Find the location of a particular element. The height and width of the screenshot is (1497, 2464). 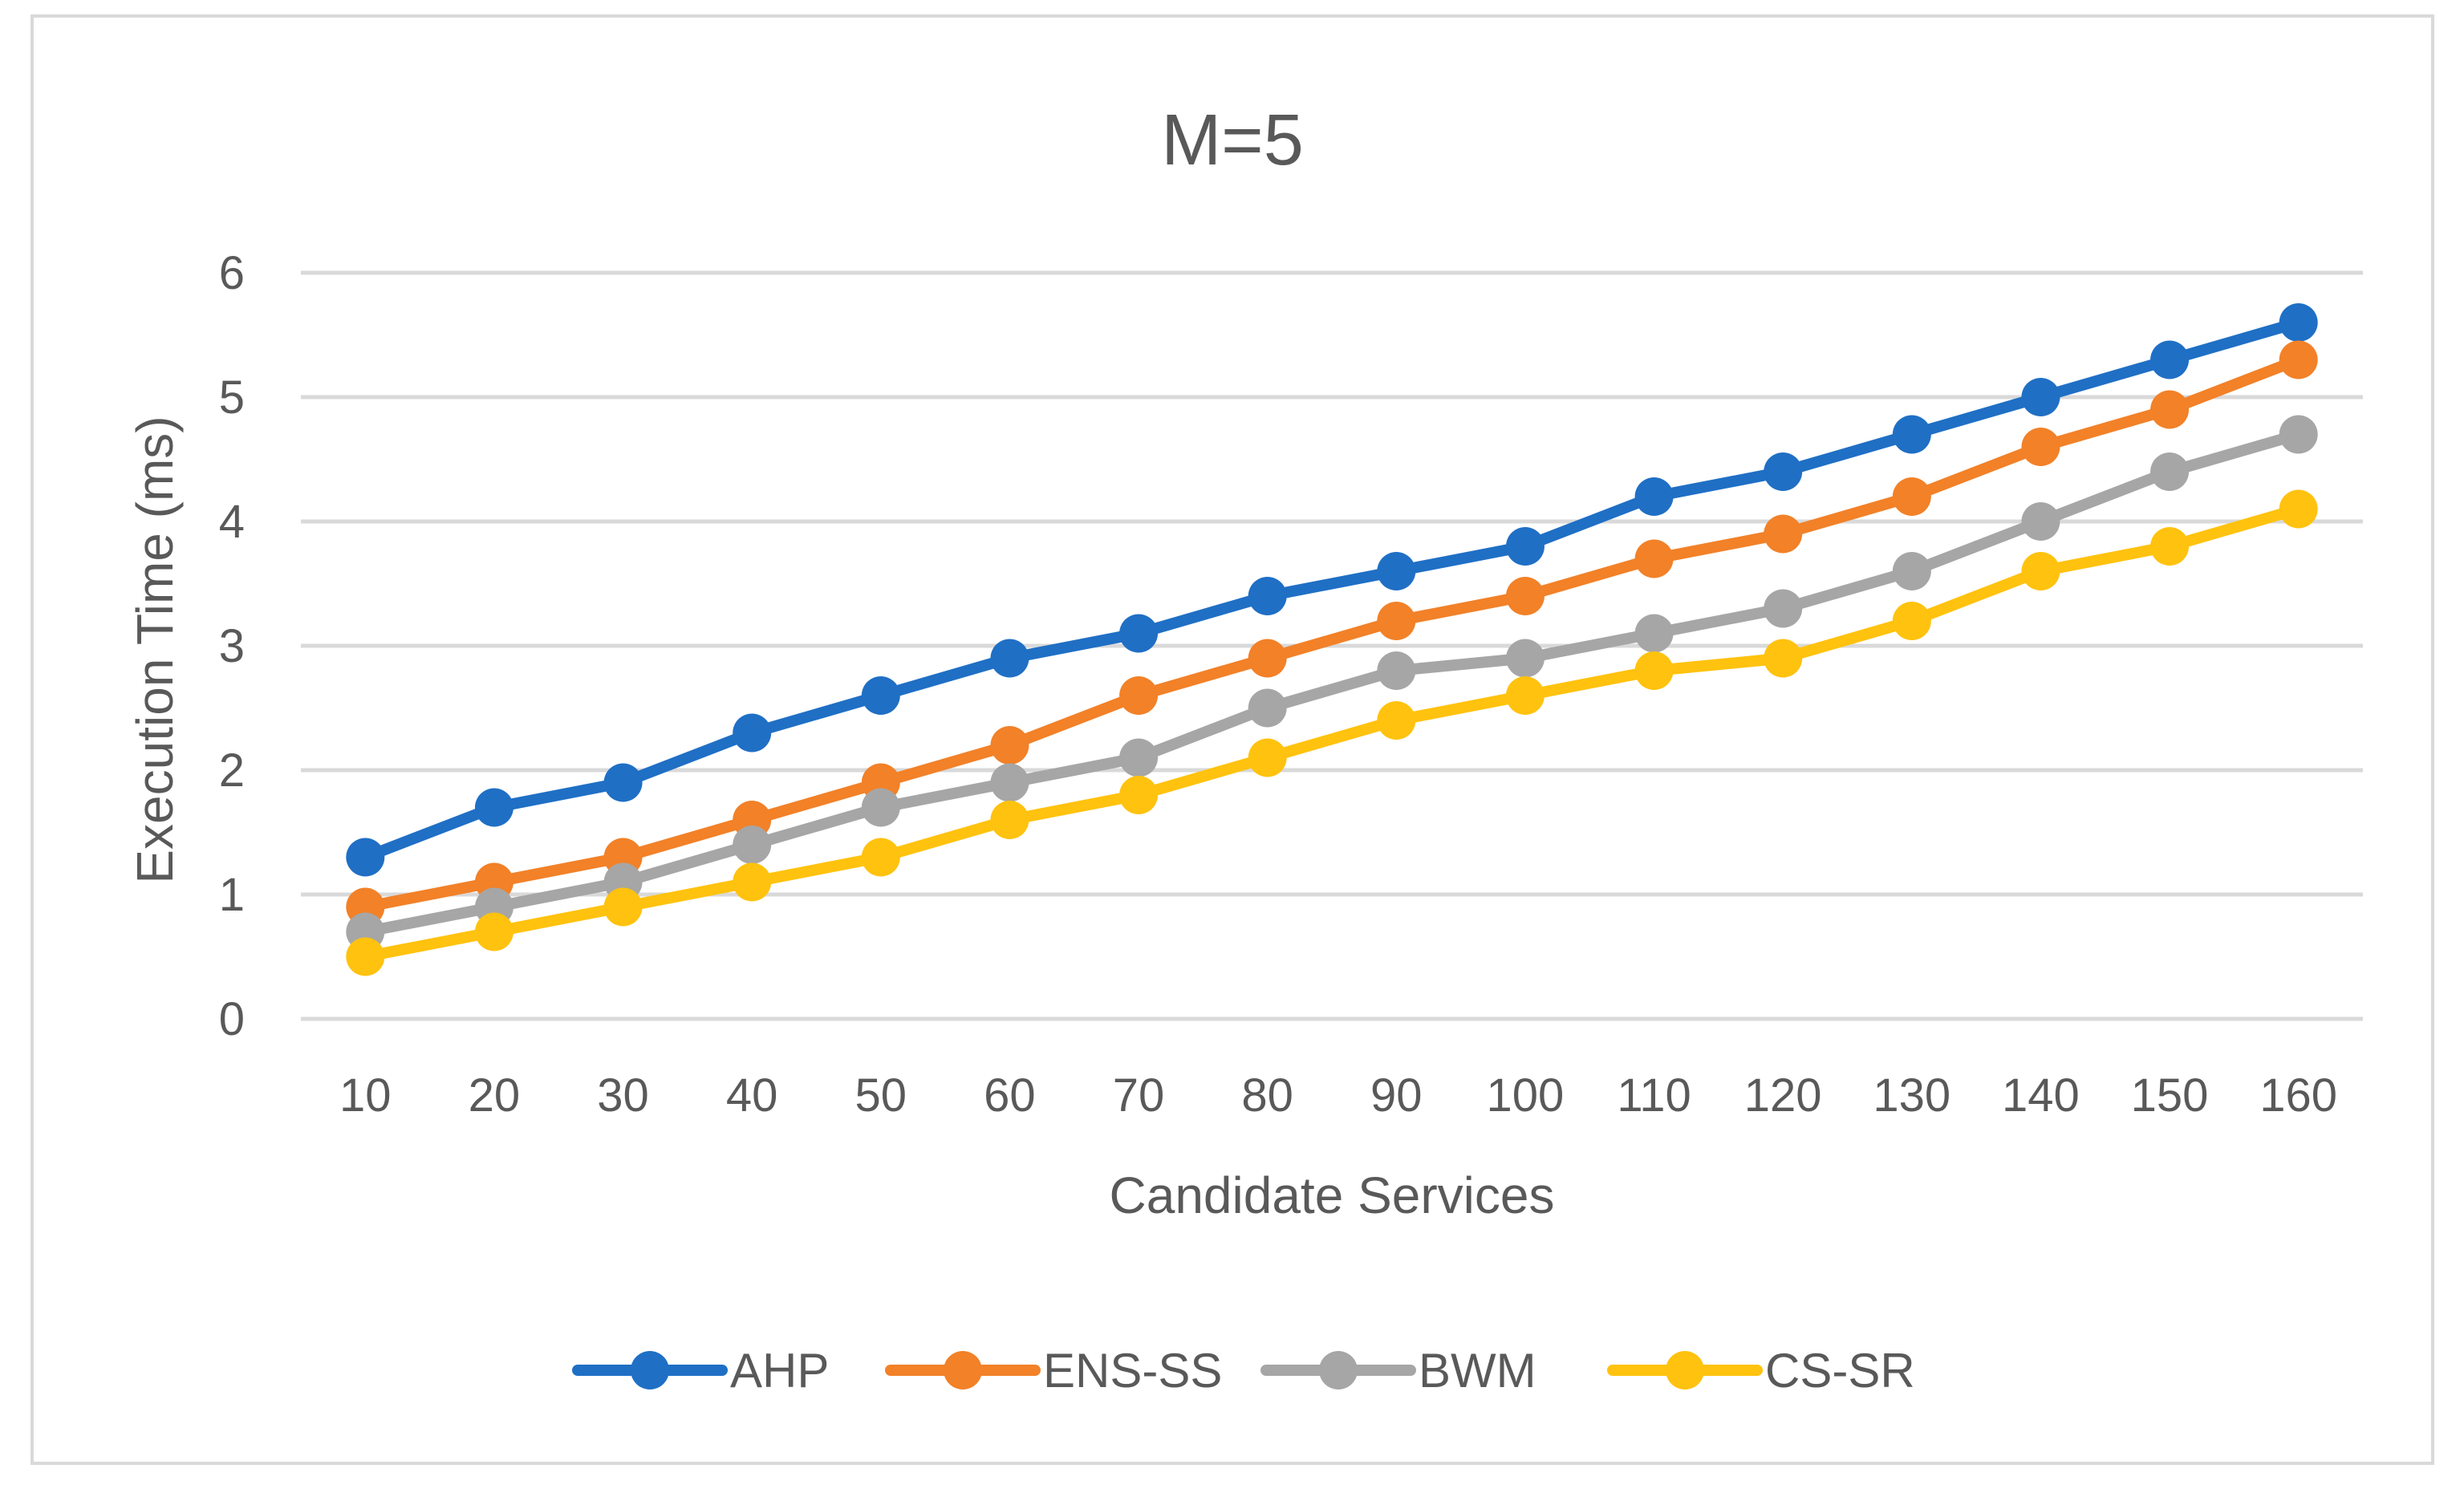

x-tick-label: 110 is located at coordinates (1654, 1095).